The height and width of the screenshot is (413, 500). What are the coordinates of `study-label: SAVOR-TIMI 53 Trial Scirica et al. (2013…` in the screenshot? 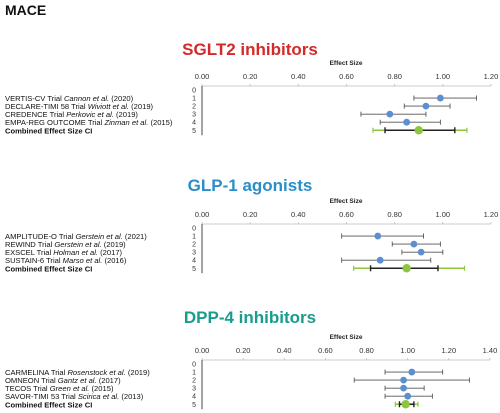 It's located at (74, 396).